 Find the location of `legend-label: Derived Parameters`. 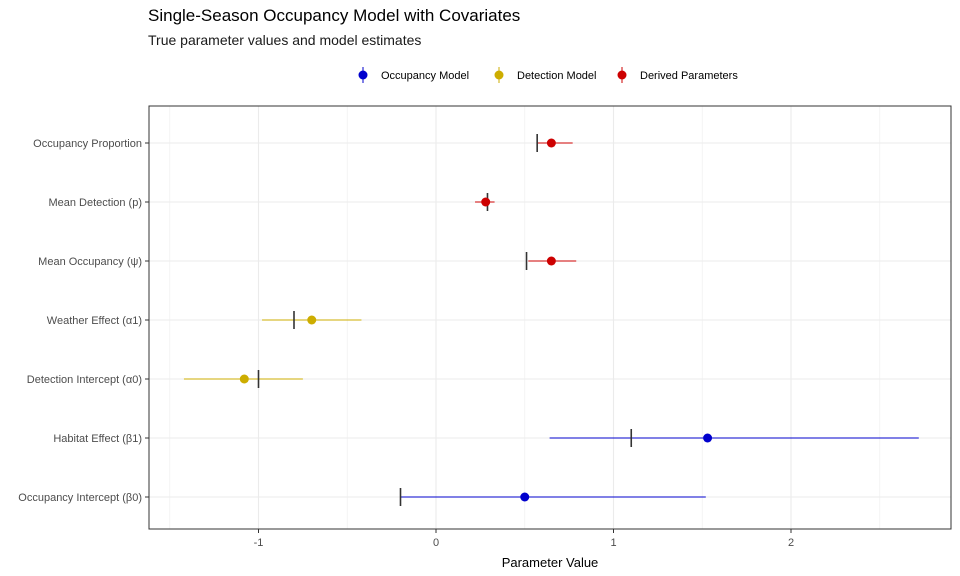

legend-label: Derived Parameters is located at coordinates (689, 76).